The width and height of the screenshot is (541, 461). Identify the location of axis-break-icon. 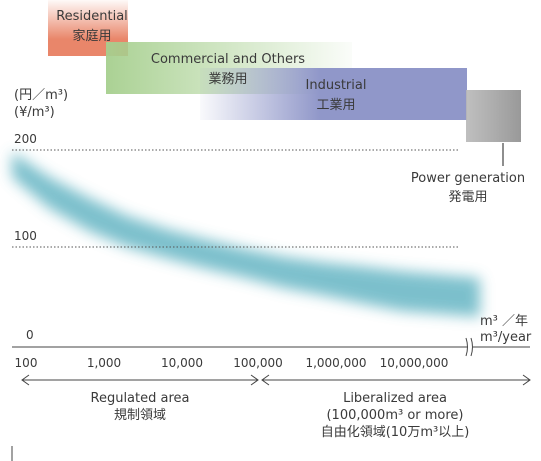
(469, 347).